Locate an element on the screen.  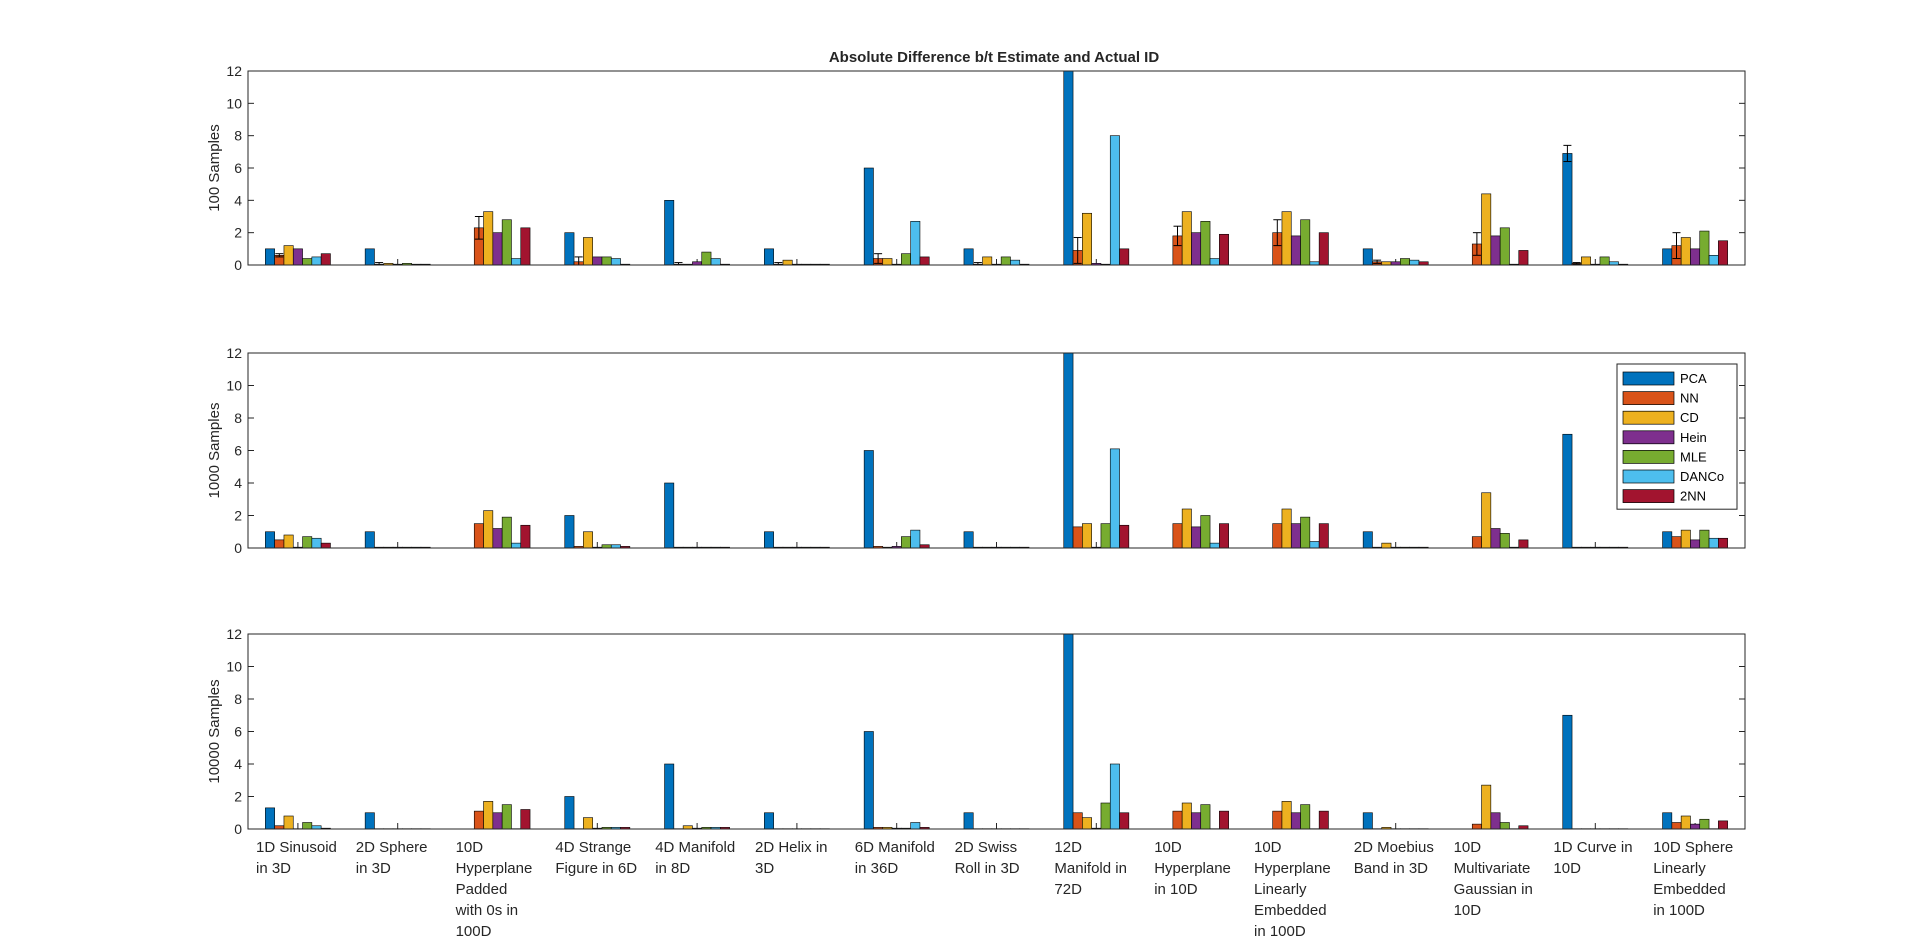
category-label-line: Linearly is located at coordinates (1280, 889).